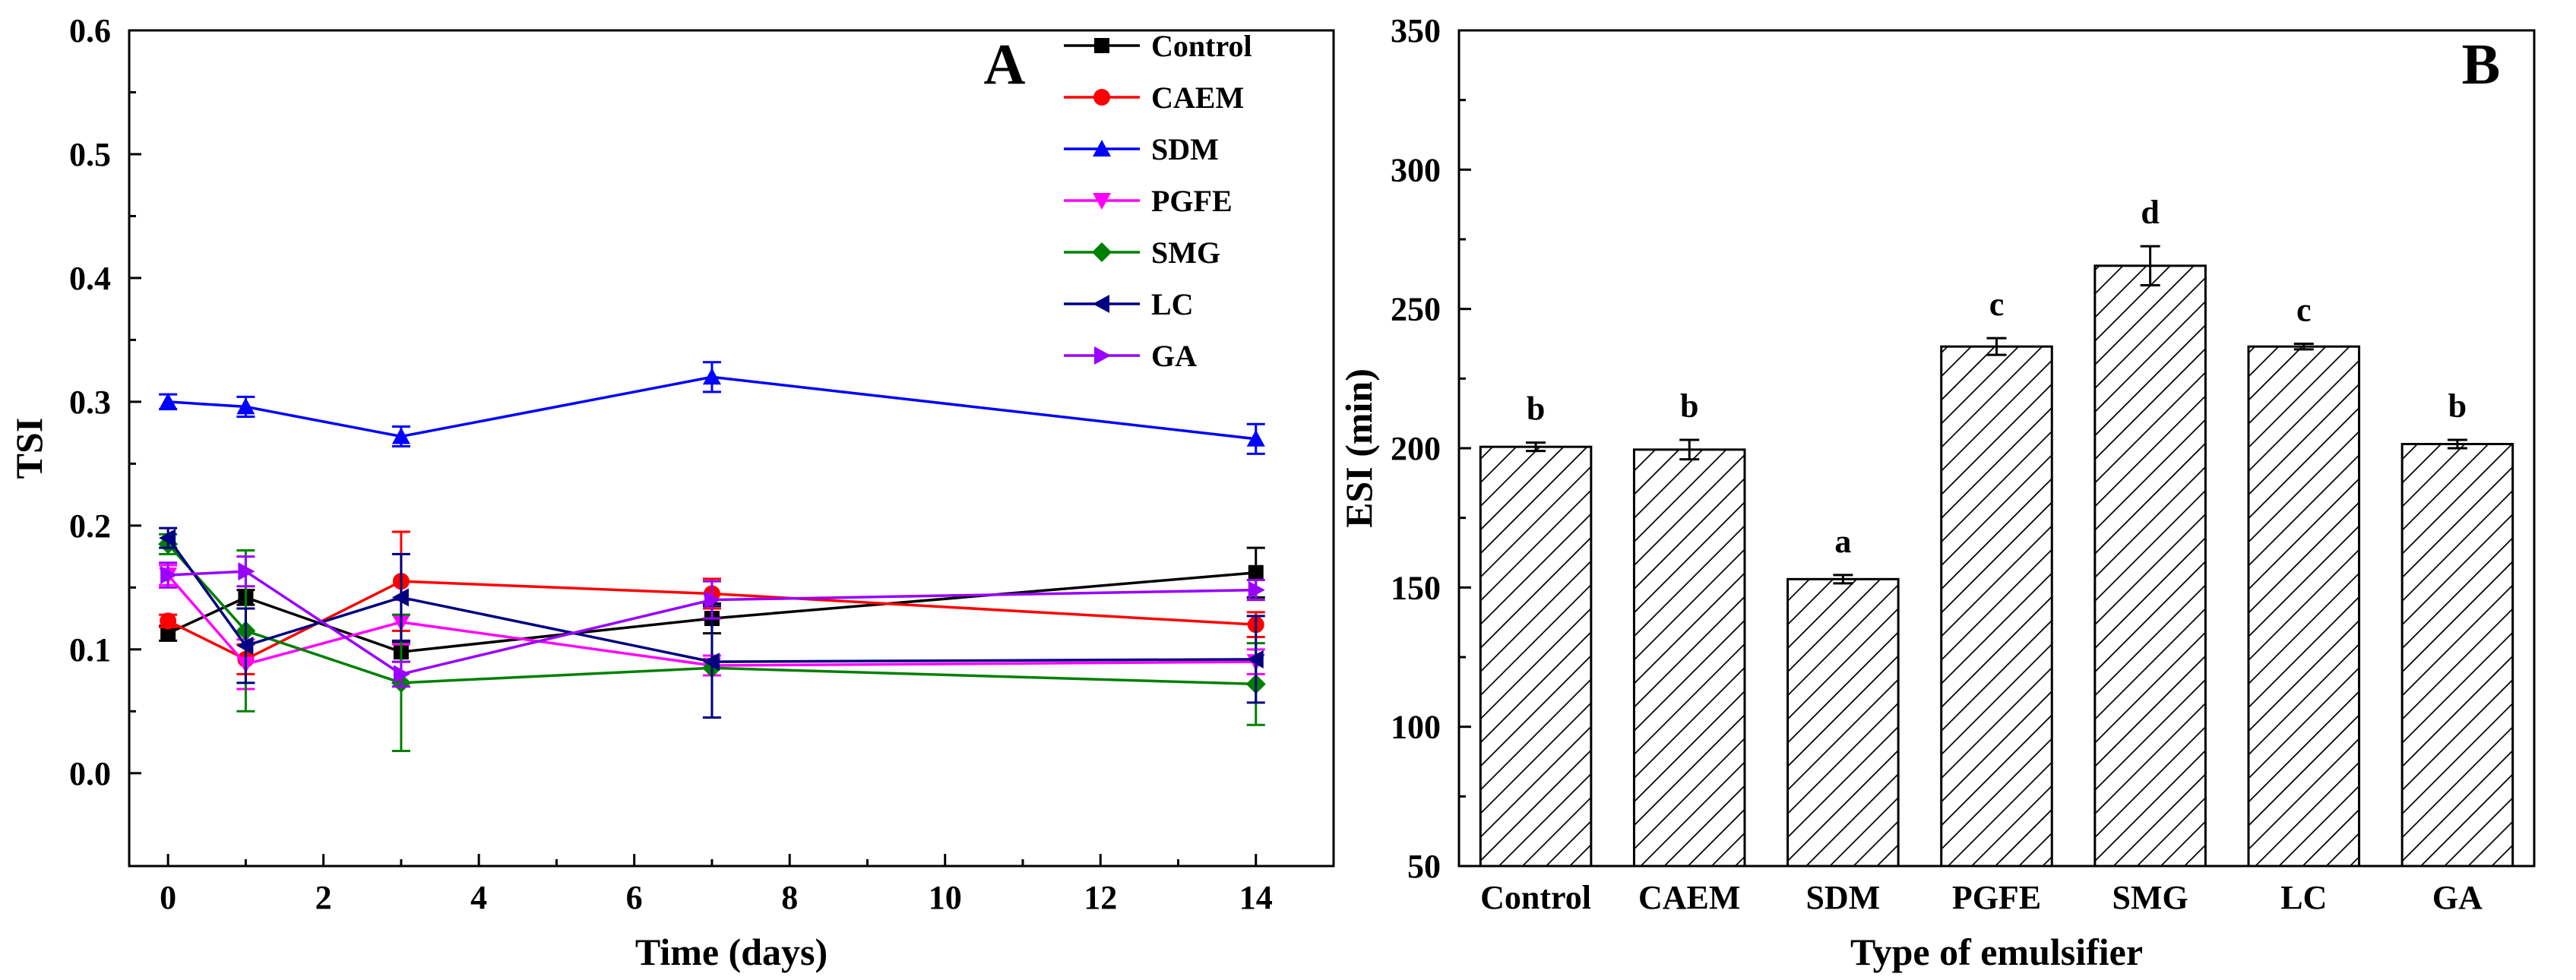 Image resolution: width=2576 pixels, height=980 pixels. I want to click on x-axis-label: Time (days), so click(731, 952).